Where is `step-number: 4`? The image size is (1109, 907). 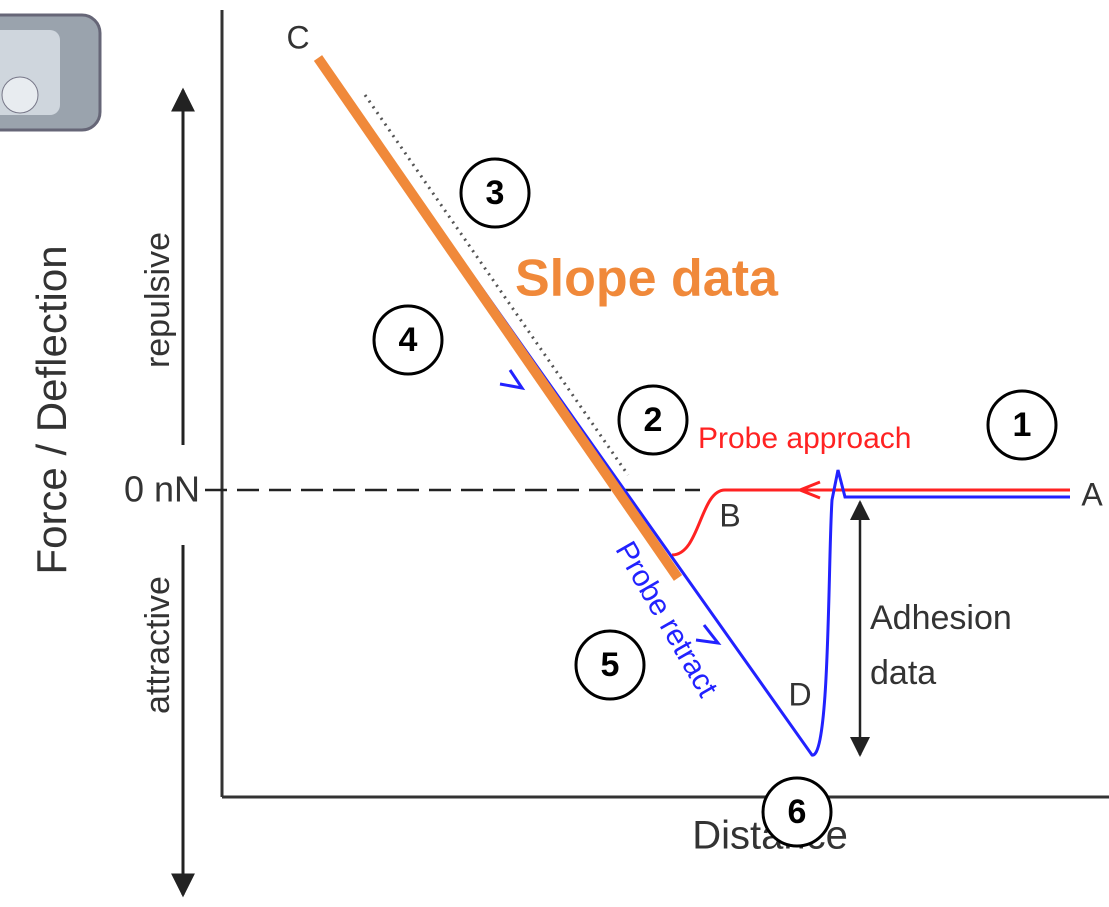 step-number: 4 is located at coordinates (408, 340).